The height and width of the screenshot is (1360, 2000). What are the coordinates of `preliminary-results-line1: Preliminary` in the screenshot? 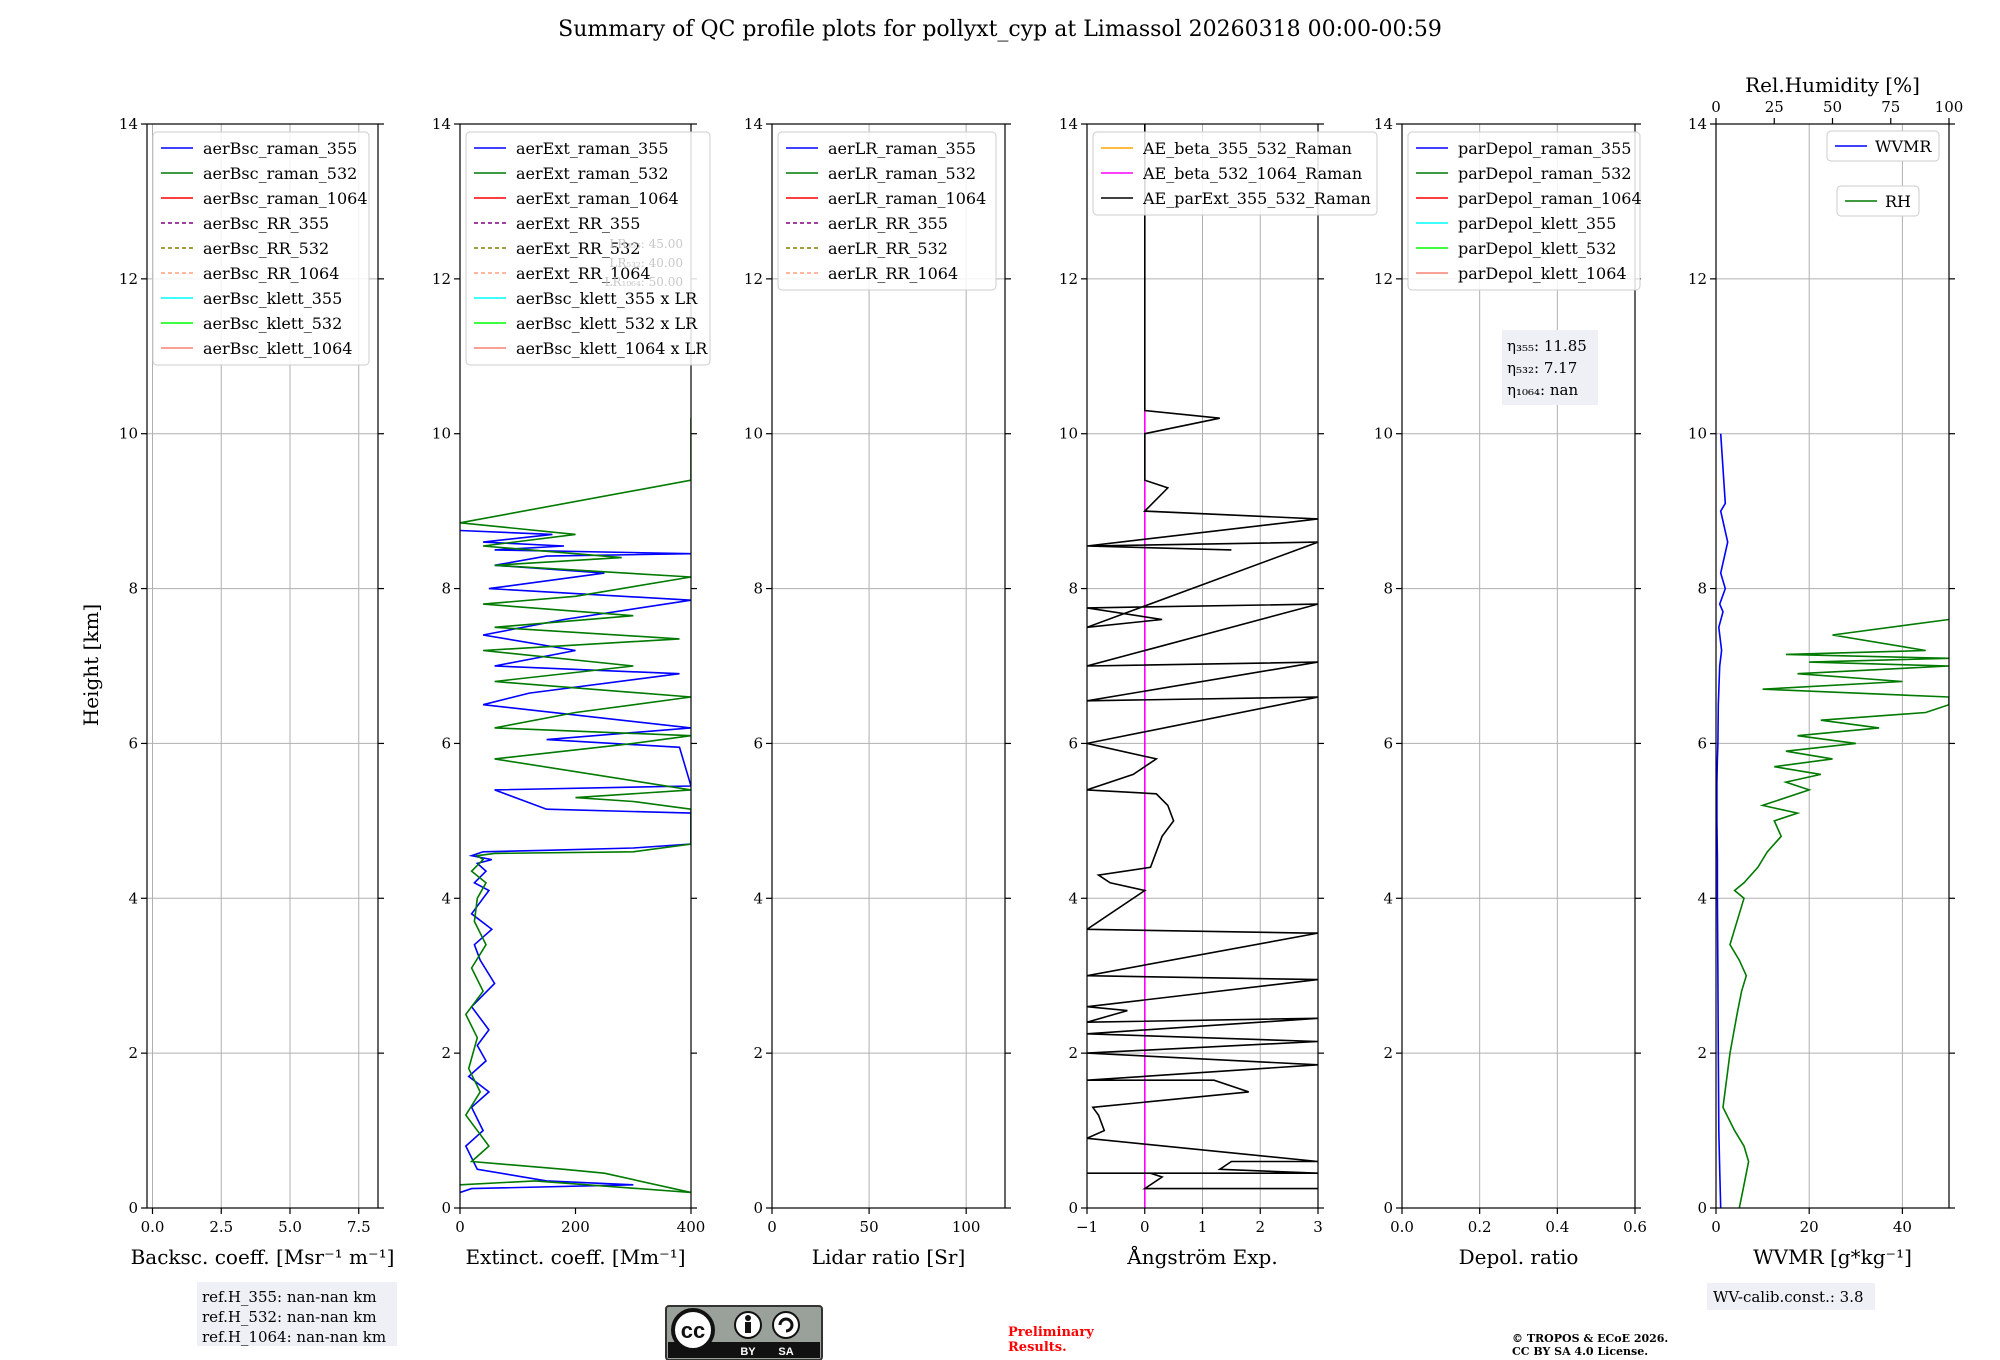 It's located at (1051, 1332).